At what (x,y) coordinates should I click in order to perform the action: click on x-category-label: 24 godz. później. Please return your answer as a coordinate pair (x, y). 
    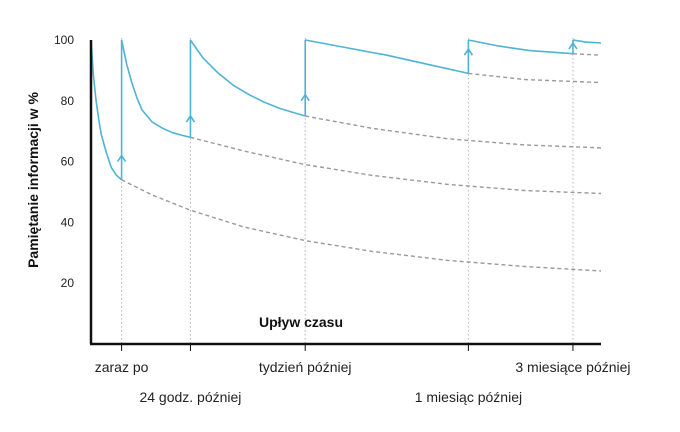
    Looking at the image, I should click on (190, 397).